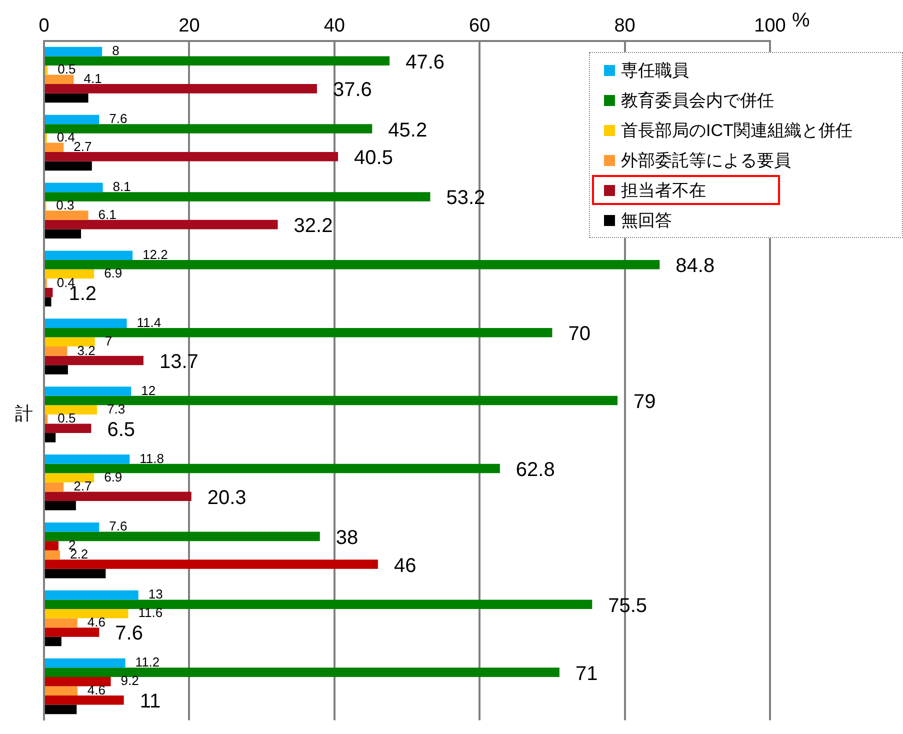 Image resolution: width=903 pixels, height=734 pixels. I want to click on data-label: 75.5, so click(628, 605).